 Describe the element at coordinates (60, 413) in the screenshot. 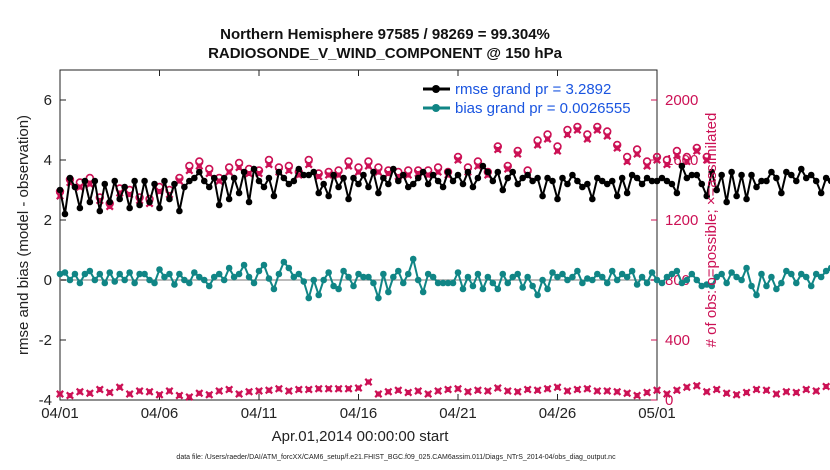

I see `x-tick-label: 04/01` at that location.